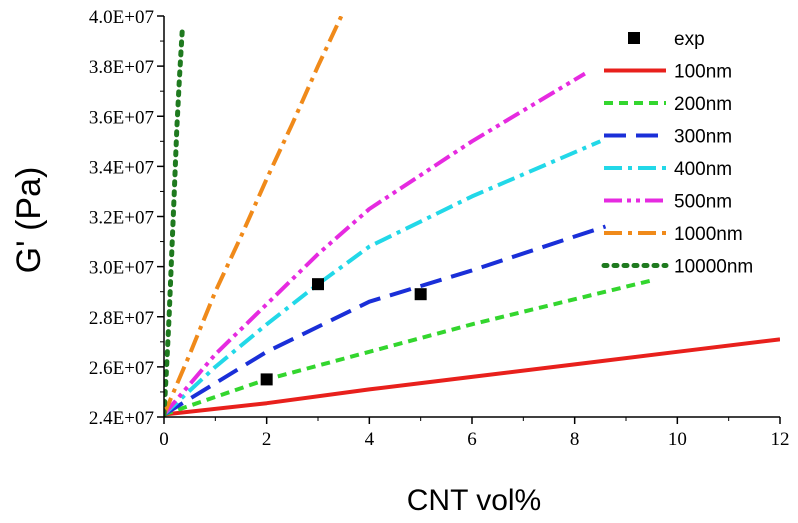 Image resolution: width=798 pixels, height=523 pixels. Describe the element at coordinates (121, 17) in the screenshot. I see `y-tick-label: 4.0E+07` at that location.